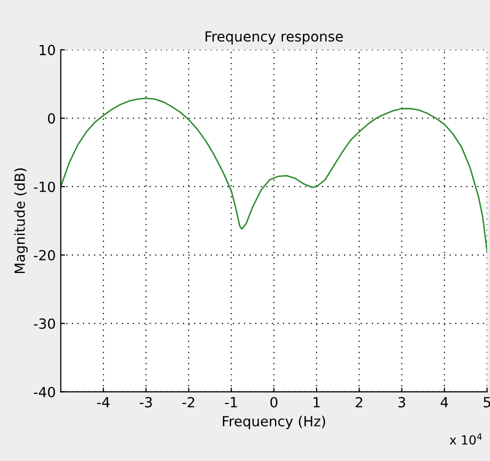 The image size is (490, 461). Describe the element at coordinates (402, 402) in the screenshot. I see `x-tick-label: 3` at that location.